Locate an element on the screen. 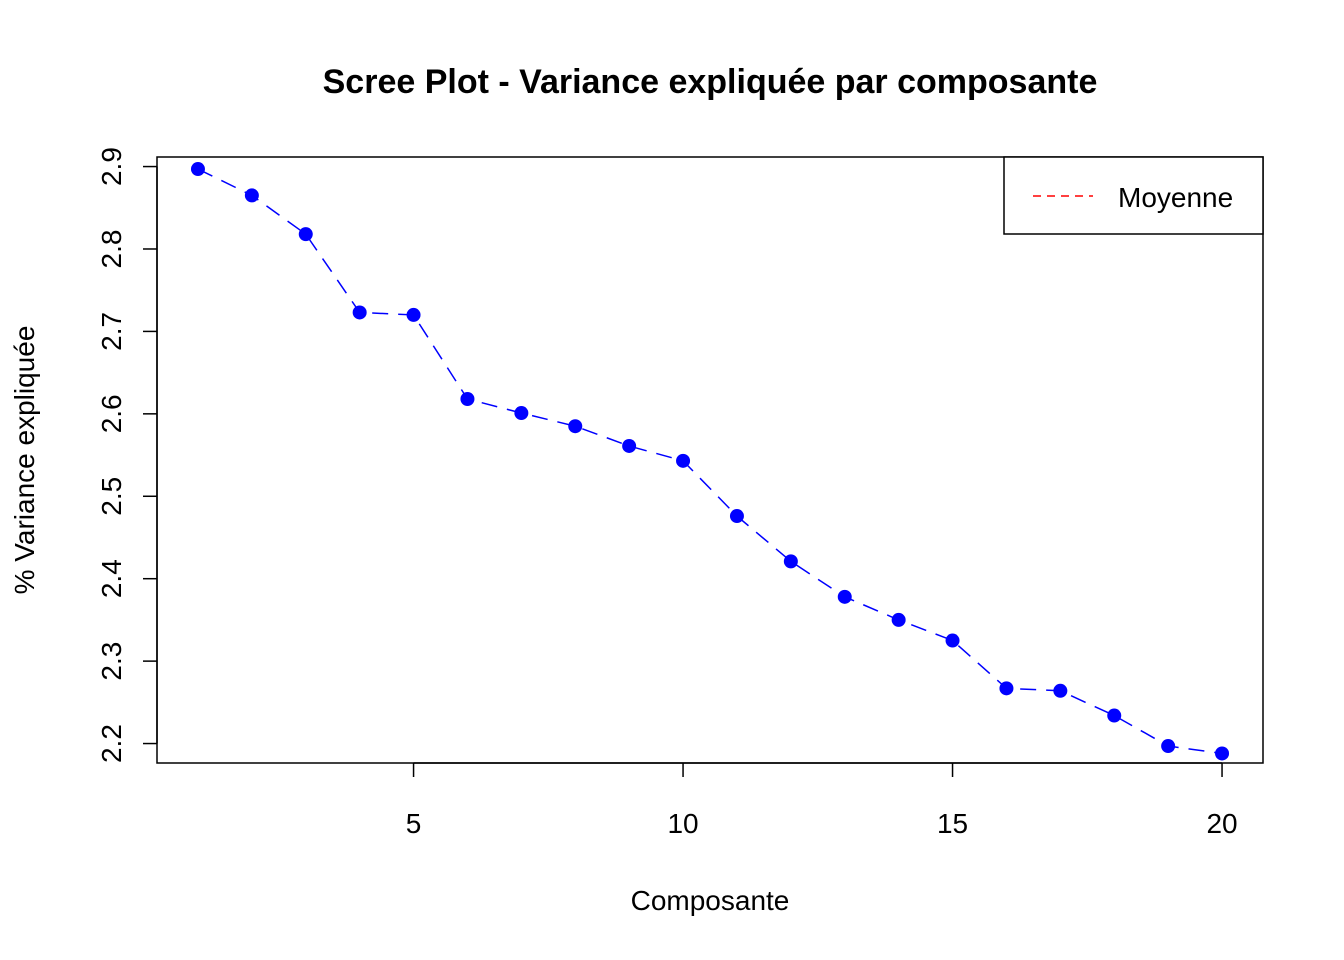  x-tick-label: 10 is located at coordinates (682, 823).